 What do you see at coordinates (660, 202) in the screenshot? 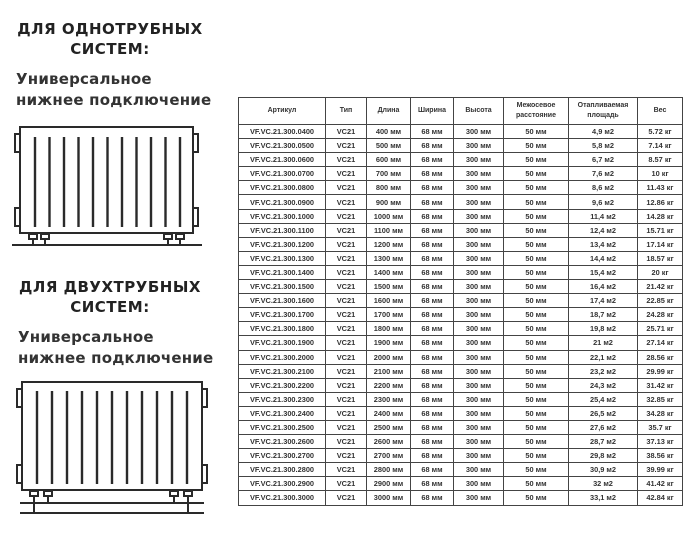
I see `table-cell: 12.86 кг` at bounding box center [660, 202].